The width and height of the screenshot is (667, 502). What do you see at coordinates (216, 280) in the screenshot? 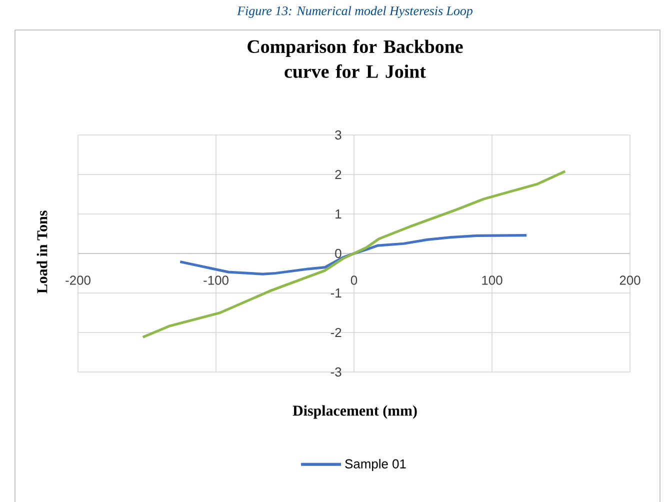
I see `x-tick-label: -100` at bounding box center [216, 280].